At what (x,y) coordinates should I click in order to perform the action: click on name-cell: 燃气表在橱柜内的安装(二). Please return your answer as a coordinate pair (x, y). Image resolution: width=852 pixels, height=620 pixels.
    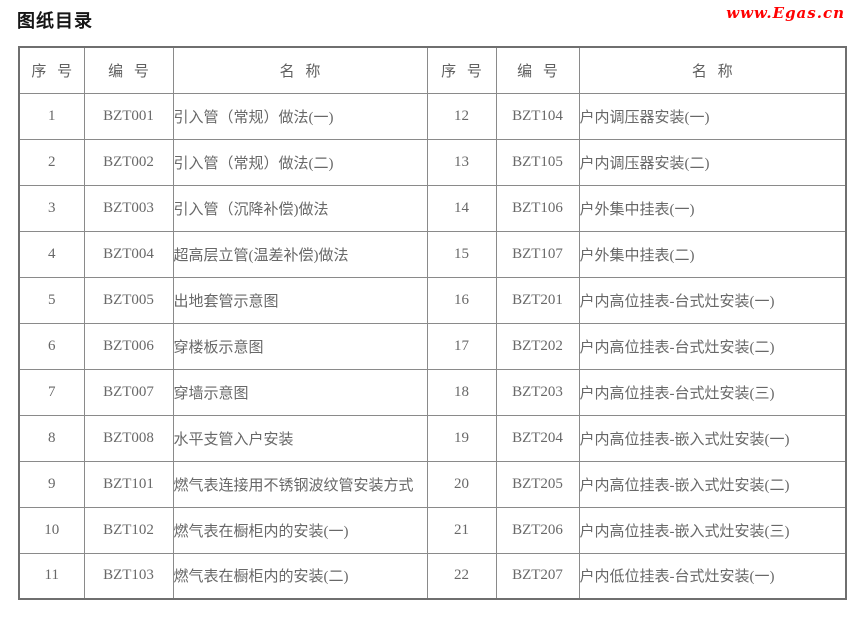
    Looking at the image, I should click on (300, 576).